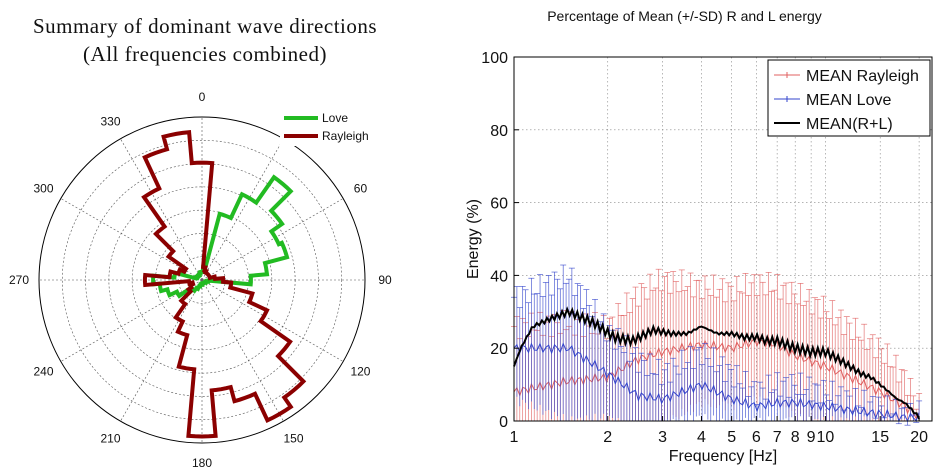 The height and width of the screenshot is (469, 939). I want to click on y-tick-label: 40, so click(499, 276).